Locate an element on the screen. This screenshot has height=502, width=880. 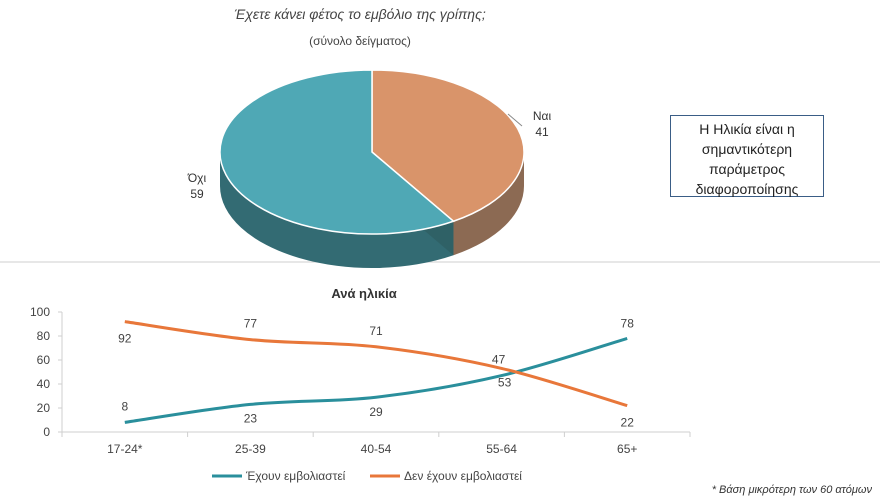
series-line-vaccinated is located at coordinates (376, 380).